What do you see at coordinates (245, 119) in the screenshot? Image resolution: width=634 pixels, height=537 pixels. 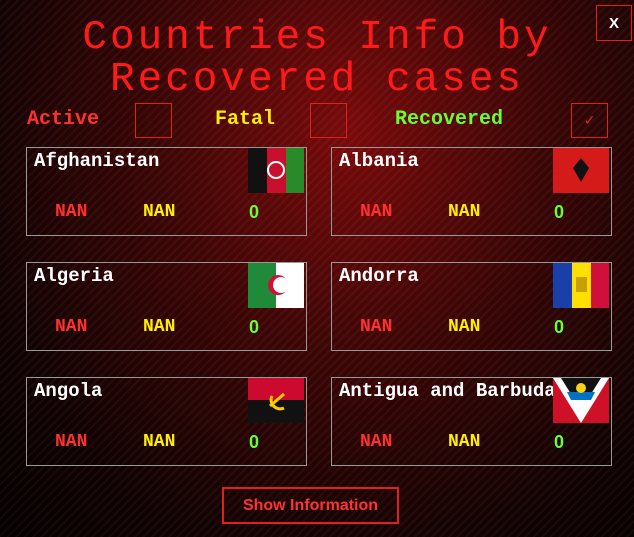 I see `filter-label: Fatal` at bounding box center [245, 119].